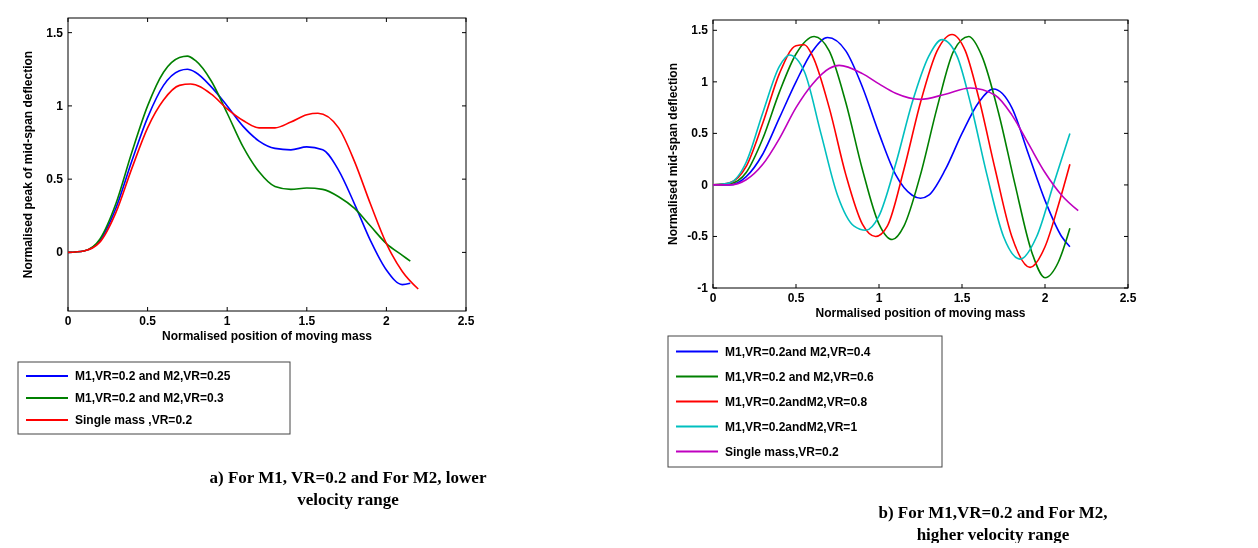 The height and width of the screenshot is (548, 1258). Describe the element at coordinates (673, 154) in the screenshot. I see `y-axis-title: Normalised mid-span deflection` at that location.